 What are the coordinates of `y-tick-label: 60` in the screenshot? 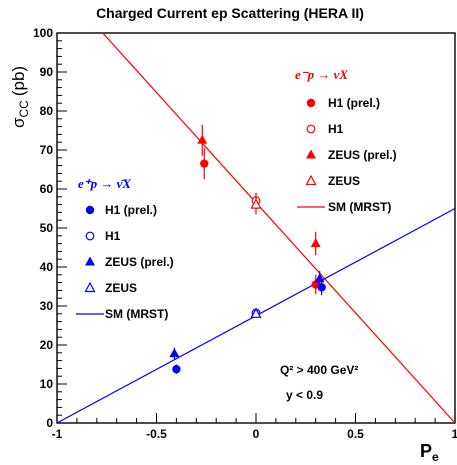 It's located at (47, 189).